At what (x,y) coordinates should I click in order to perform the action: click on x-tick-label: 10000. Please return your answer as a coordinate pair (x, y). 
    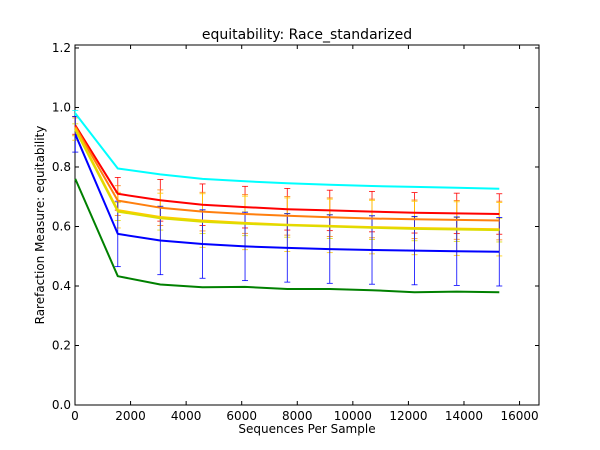
    Looking at the image, I should click on (353, 416).